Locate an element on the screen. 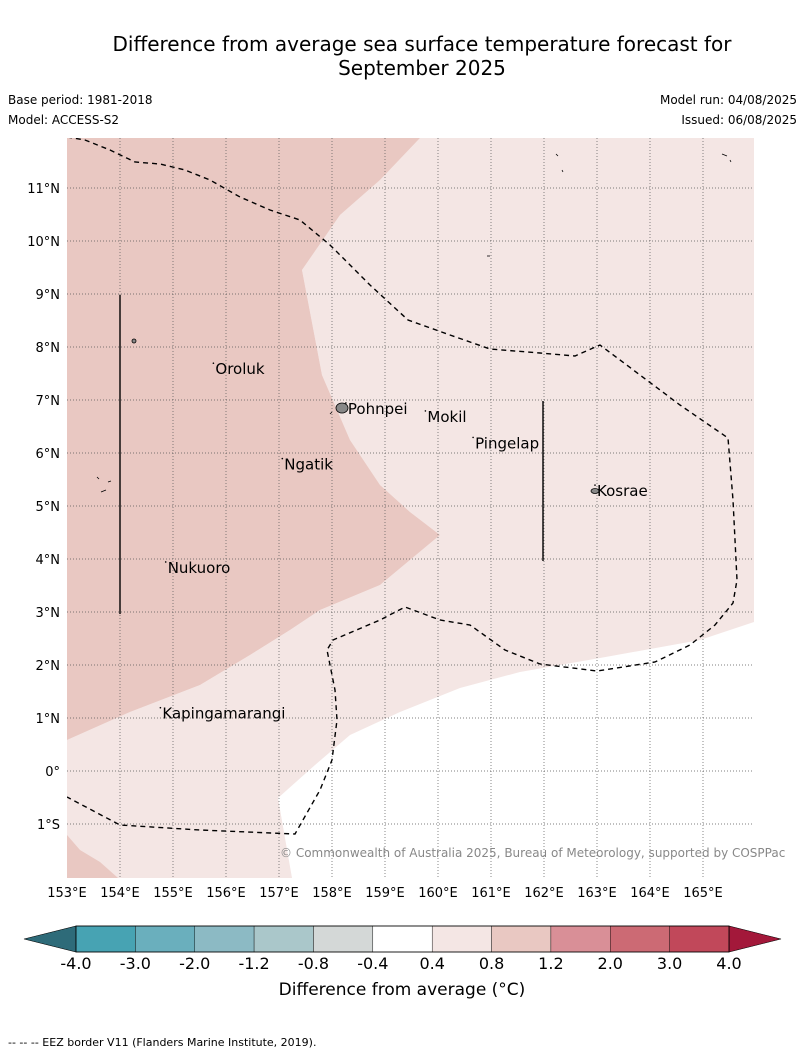  island-kosrae is located at coordinates (595, 491).